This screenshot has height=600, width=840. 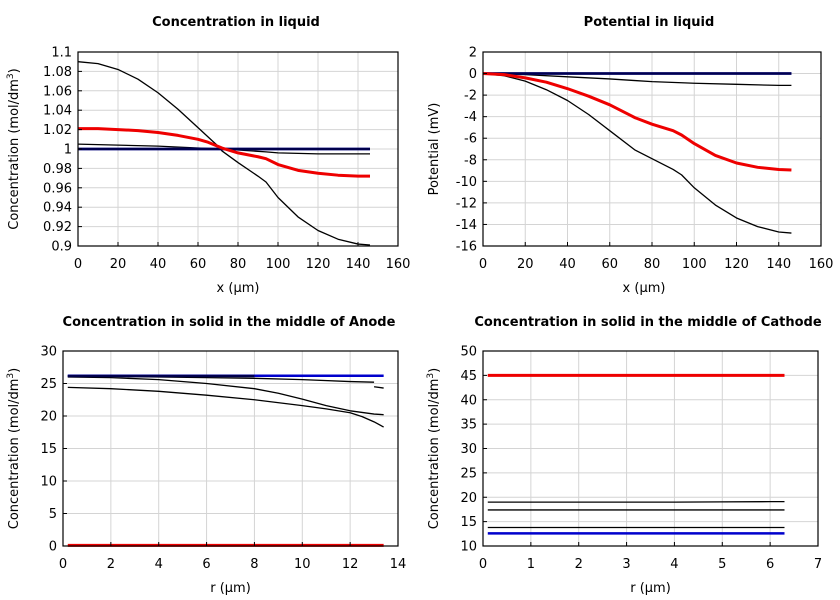 What do you see at coordinates (57, 130) in the screenshot?
I see `y-tick-label: 1.02` at bounding box center [57, 130].